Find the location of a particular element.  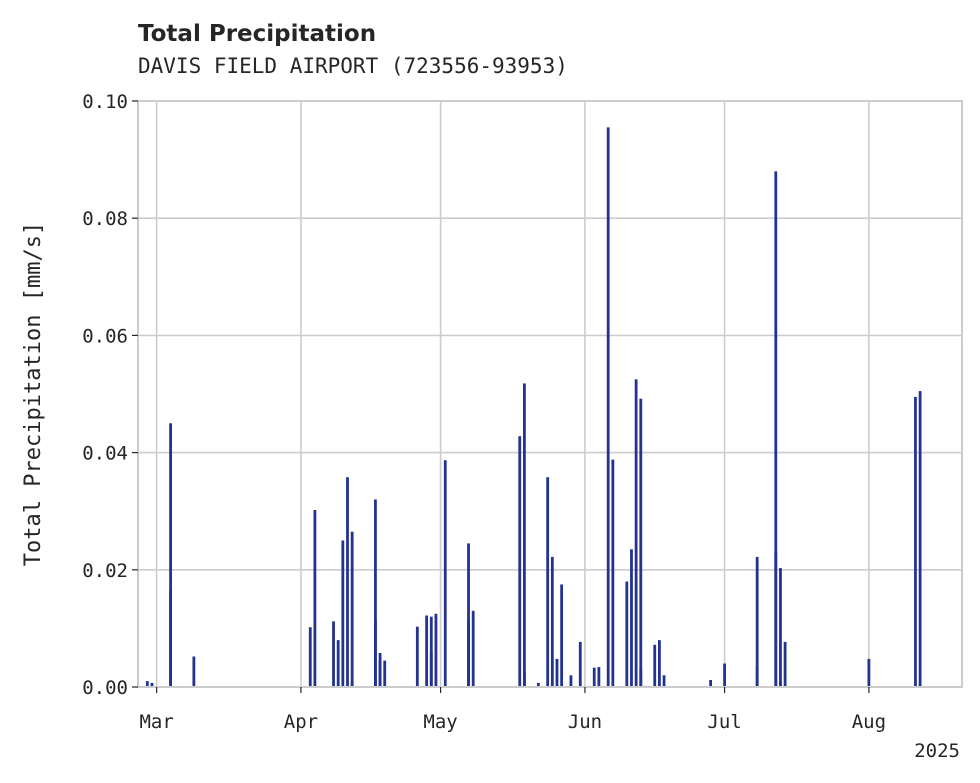

y-axis: 0.00 0.02 0.04 0.06 0.08 0.10 is located at coordinates (110, 395).